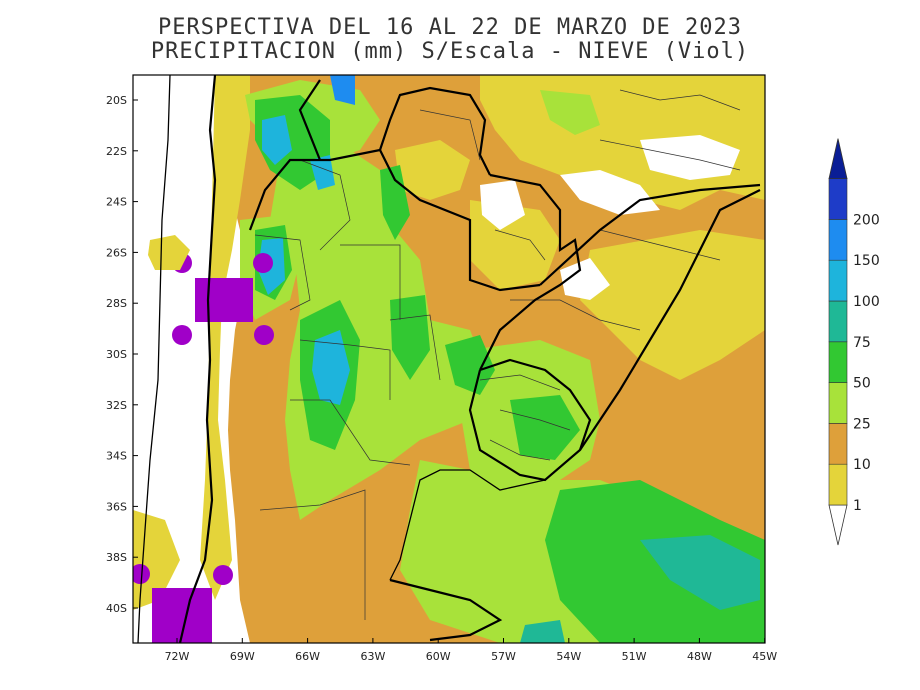 The height and width of the screenshot is (690, 920). I want to click on lon-tick-label: 66W, so click(307, 656).